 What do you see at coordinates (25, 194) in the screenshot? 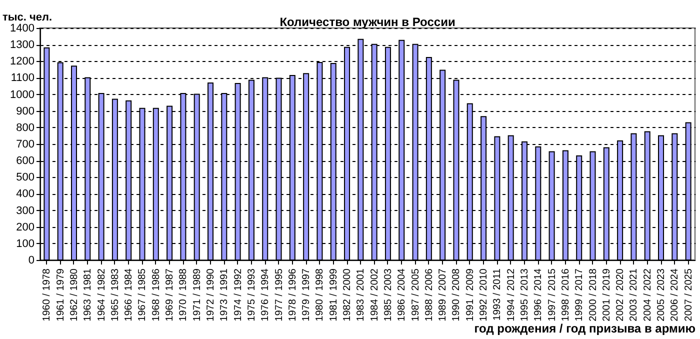
I see `y-tick-label: 400` at bounding box center [25, 194].